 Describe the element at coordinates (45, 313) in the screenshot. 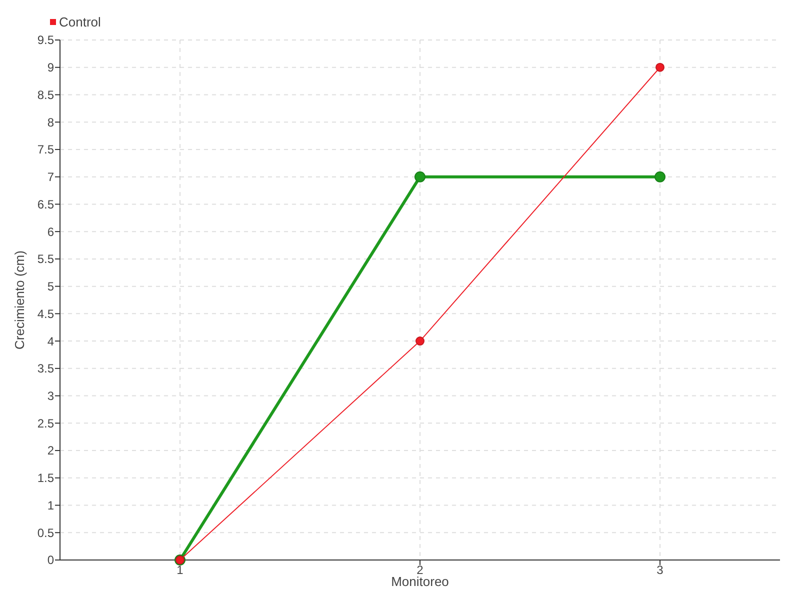

I see `y-tick-label: 4.5` at that location.